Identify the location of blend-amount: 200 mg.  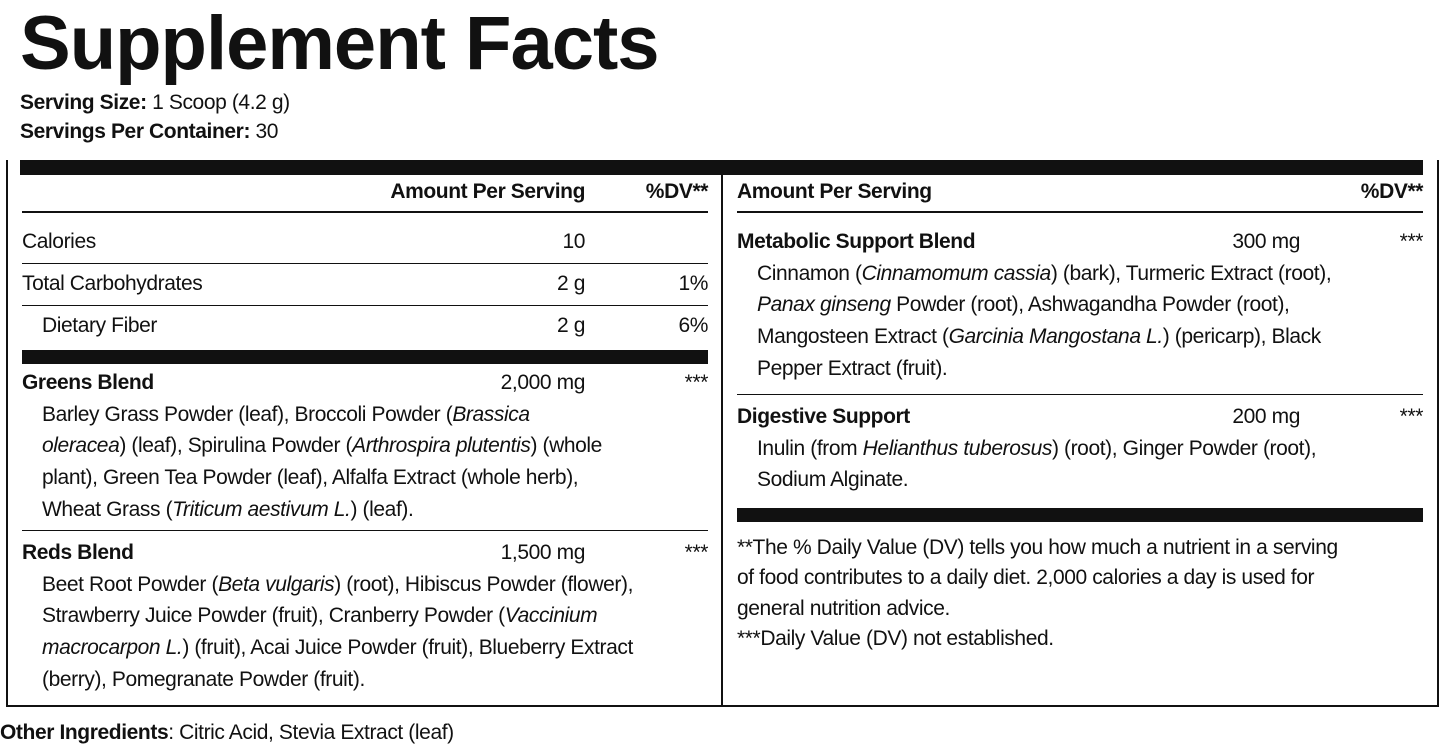
(1266, 416).